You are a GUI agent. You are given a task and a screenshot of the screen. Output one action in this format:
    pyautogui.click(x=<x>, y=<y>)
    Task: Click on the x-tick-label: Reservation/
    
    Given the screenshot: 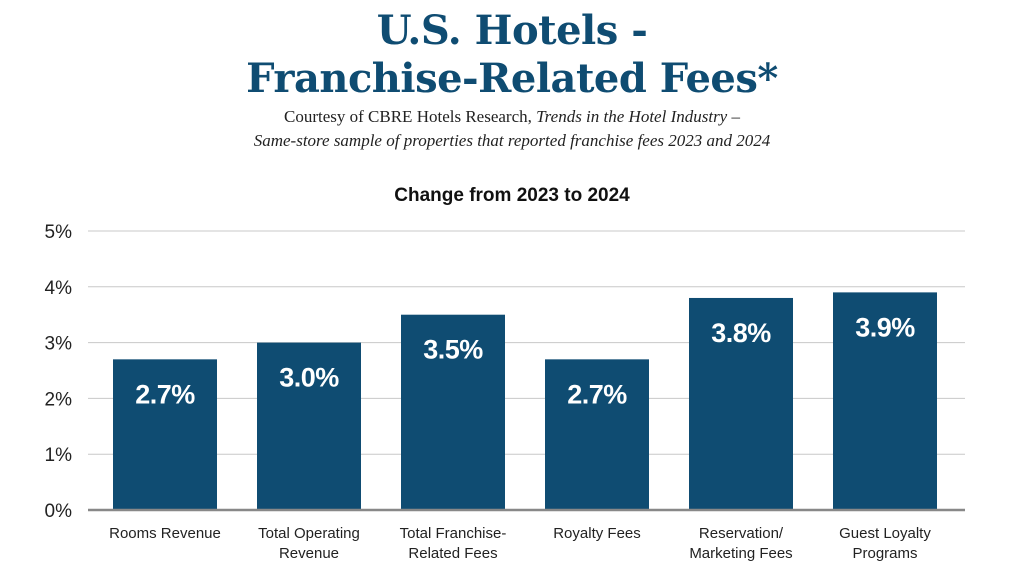 What is the action you would take?
    pyautogui.click(x=741, y=533)
    